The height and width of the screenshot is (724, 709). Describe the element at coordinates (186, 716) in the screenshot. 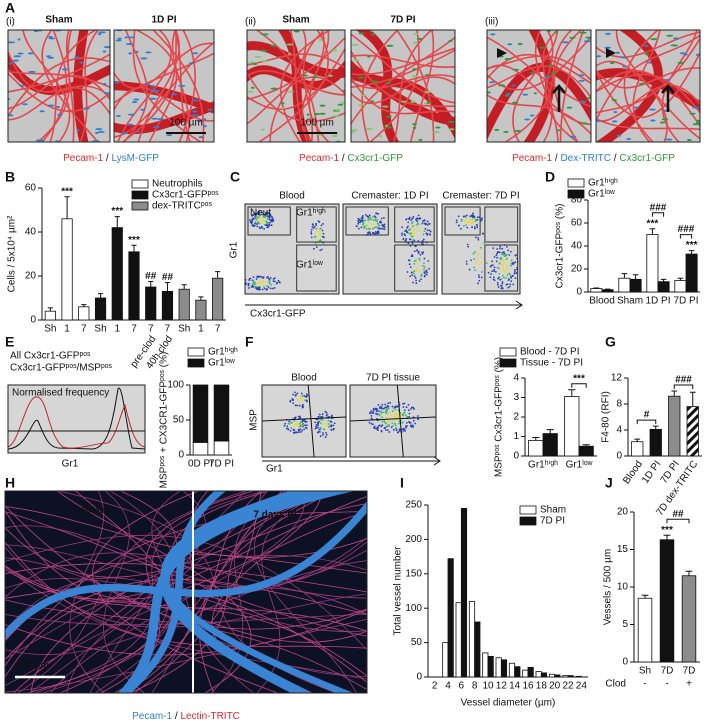

I see `caption: Pecam-1 / Lectin-TRITC` at that location.